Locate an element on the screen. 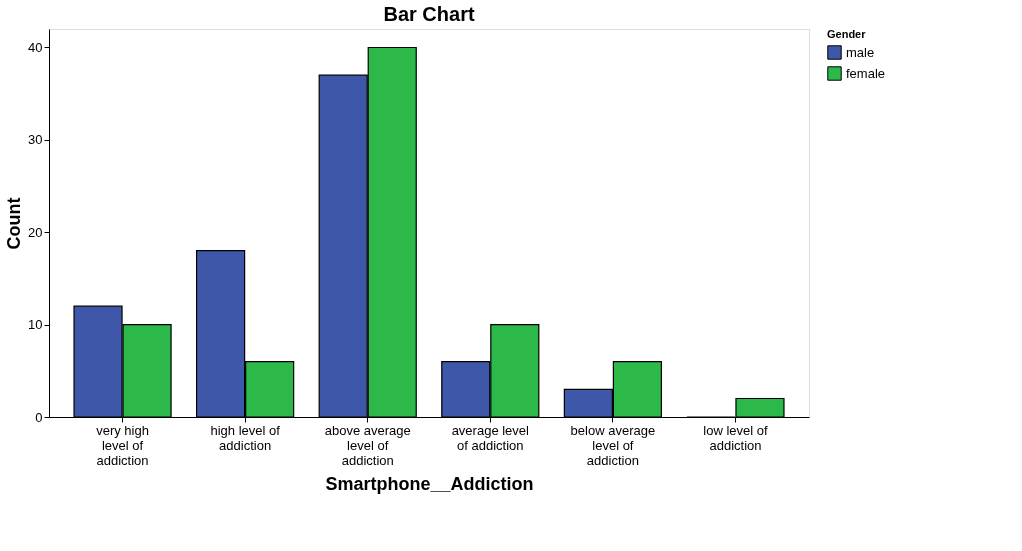  x-tick-label: average level of addiction is located at coordinates (490, 437).